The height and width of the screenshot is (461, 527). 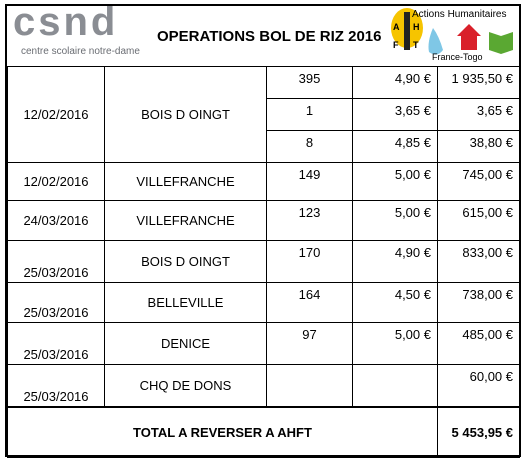 I want to click on table-row: 1 3,65 €3,65 €, so click(x=264, y=114).